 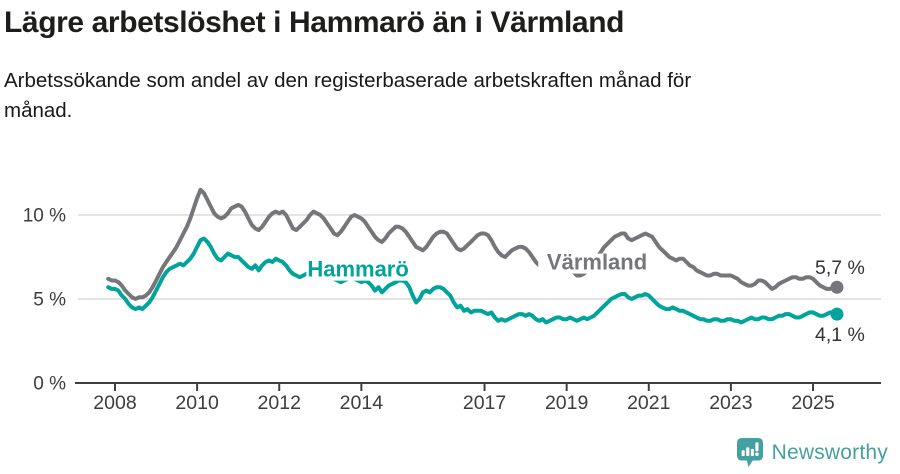 I want to click on x-tick-label: 2008, so click(x=114, y=403).